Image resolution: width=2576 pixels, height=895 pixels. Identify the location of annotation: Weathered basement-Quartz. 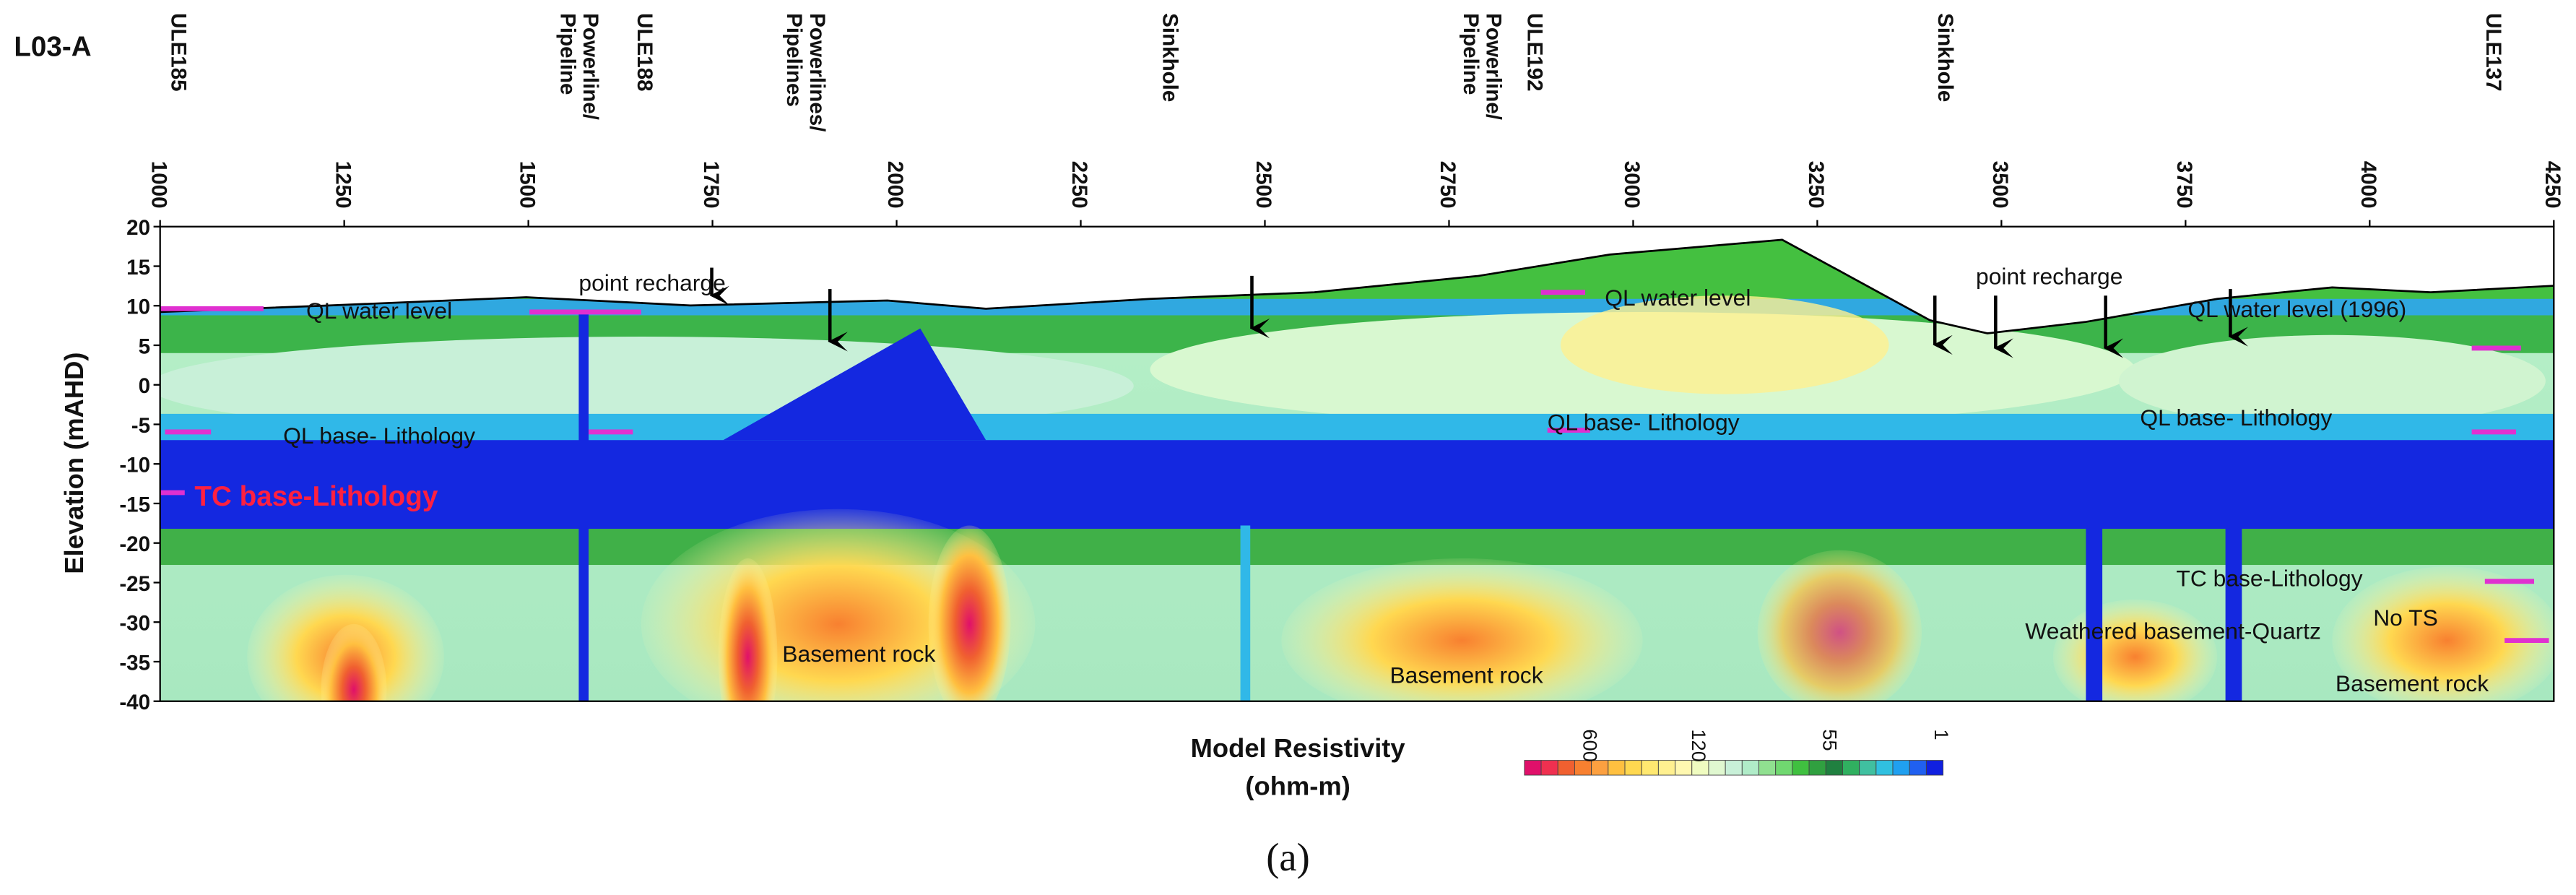
(2173, 631).